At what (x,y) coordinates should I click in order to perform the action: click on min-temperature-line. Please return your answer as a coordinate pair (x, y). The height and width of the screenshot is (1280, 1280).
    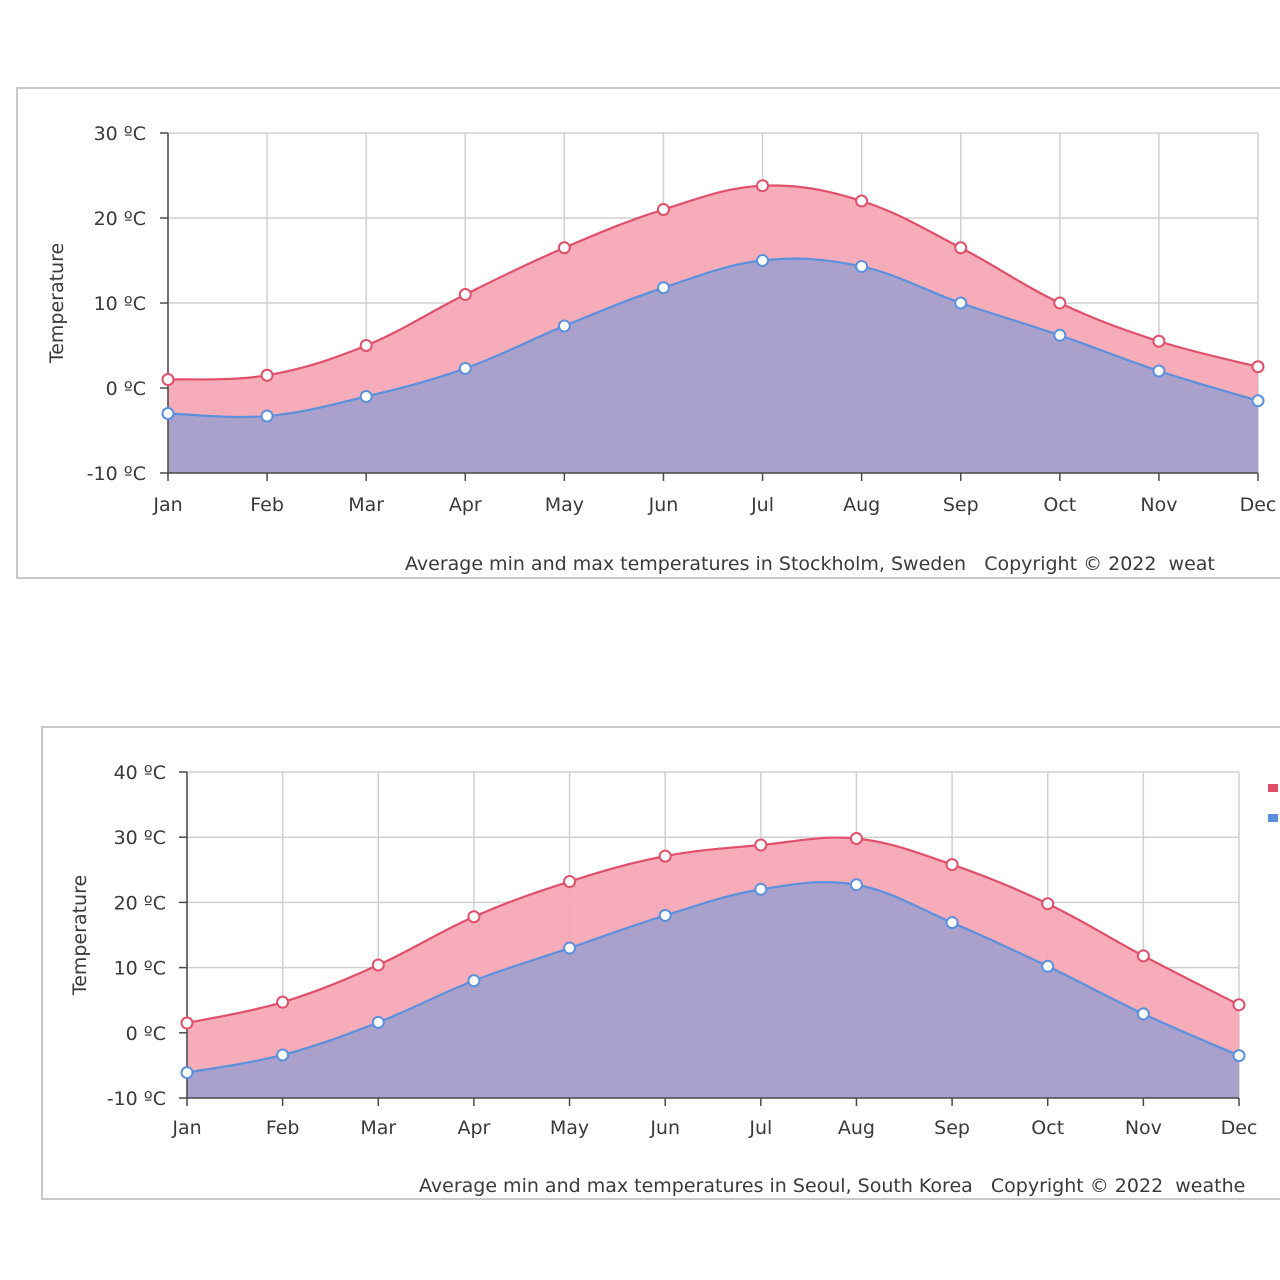
    Looking at the image, I should click on (713, 977).